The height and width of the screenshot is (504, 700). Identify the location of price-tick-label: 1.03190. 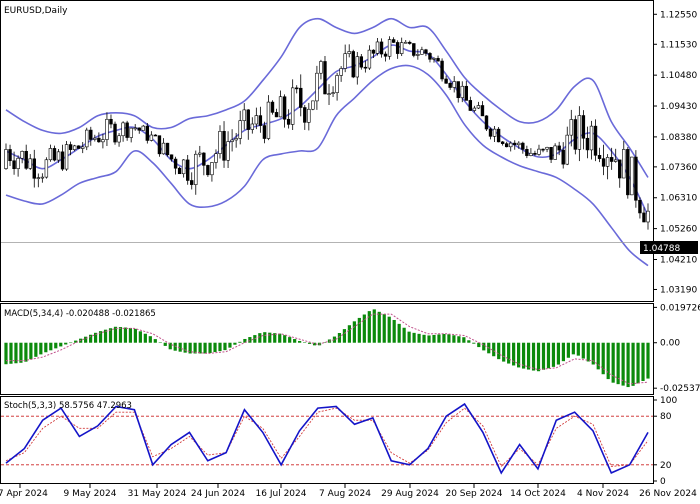
(678, 290).